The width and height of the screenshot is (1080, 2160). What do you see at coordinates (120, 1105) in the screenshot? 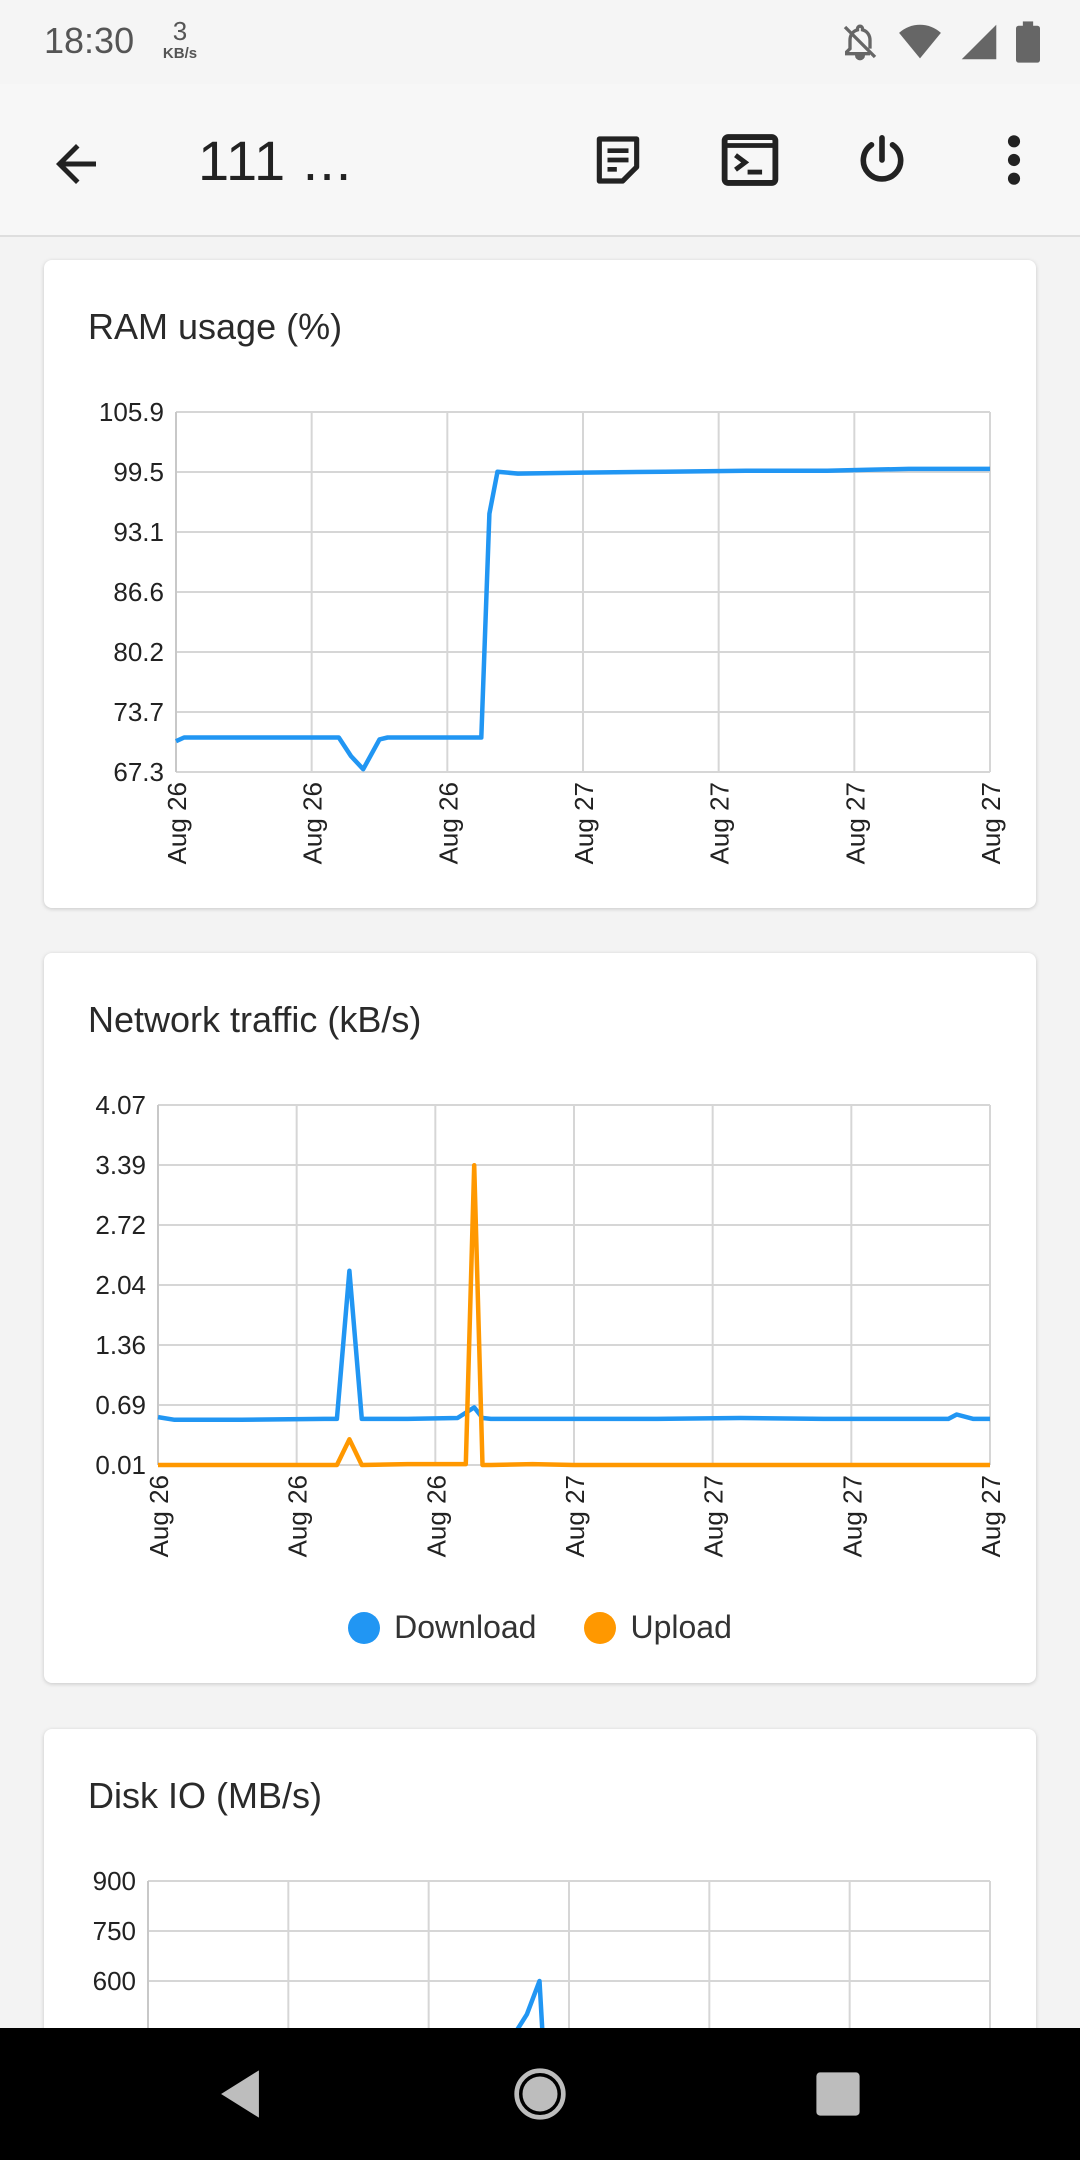
I see `y-tick-label: 4.07` at bounding box center [120, 1105].